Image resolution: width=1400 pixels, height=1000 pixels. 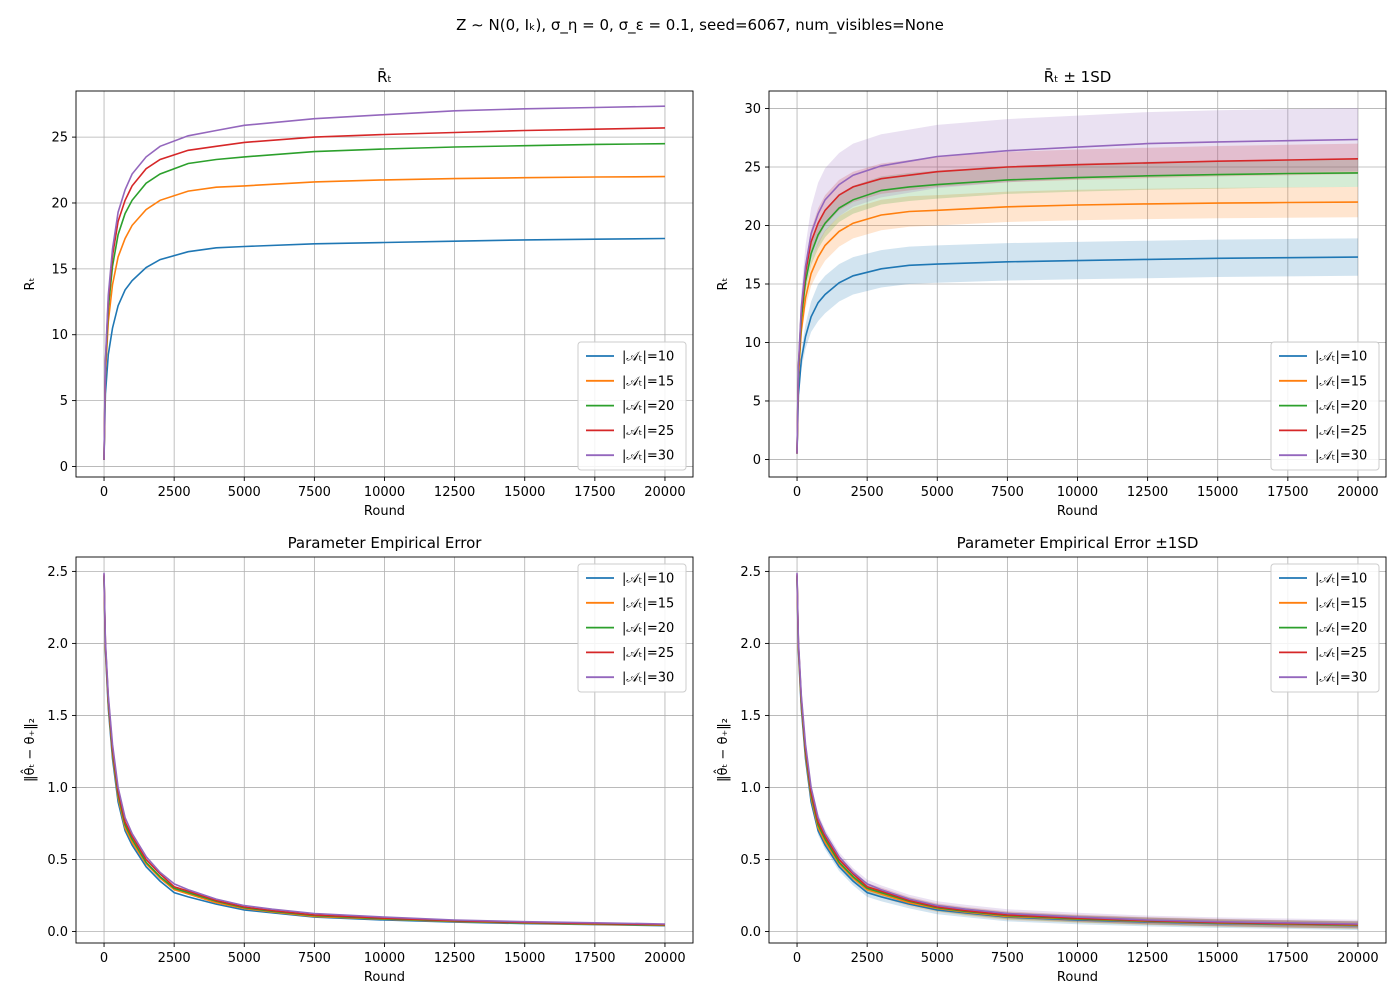 What do you see at coordinates (64, 401) in the screenshot?
I see `y-tick-label: 5` at bounding box center [64, 401].